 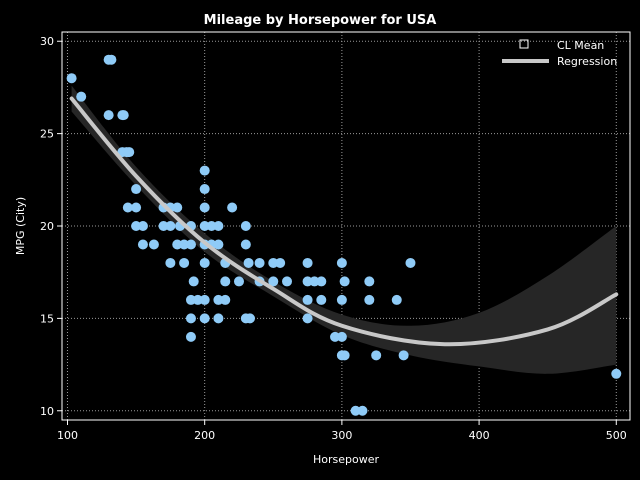 I want to click on y-tick-label: 15, so click(x=47, y=318).